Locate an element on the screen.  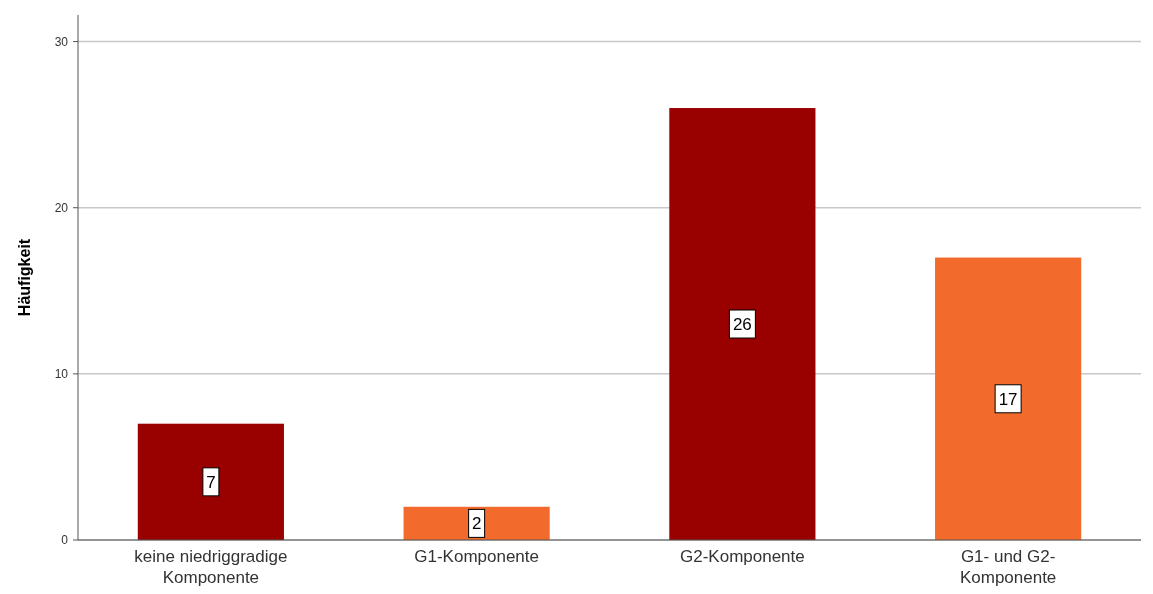
x-tick-label: keine niedriggradige Komponente is located at coordinates (211, 567).